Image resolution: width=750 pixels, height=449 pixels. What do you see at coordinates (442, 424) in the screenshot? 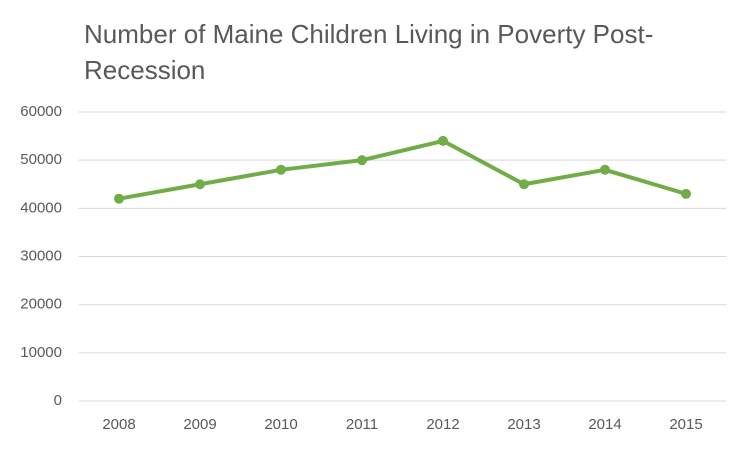
I see `x-tick-label: 2012` at bounding box center [442, 424].